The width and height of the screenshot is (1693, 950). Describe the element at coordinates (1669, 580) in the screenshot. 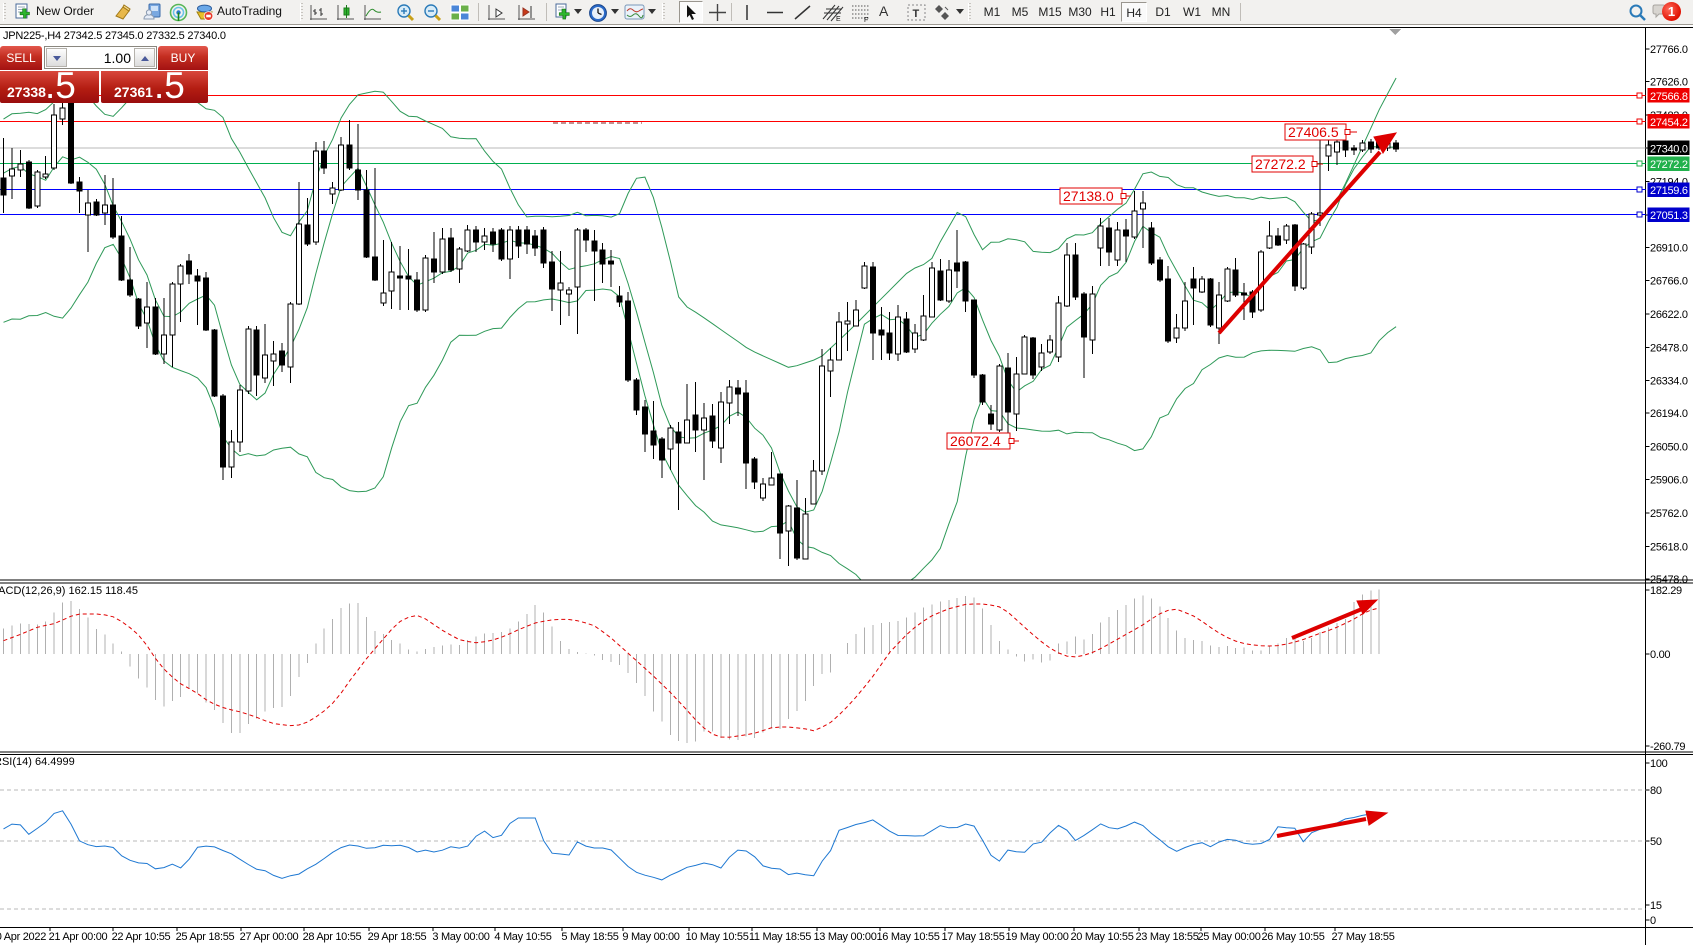

I see `svg-text: 25478.0` at that location.